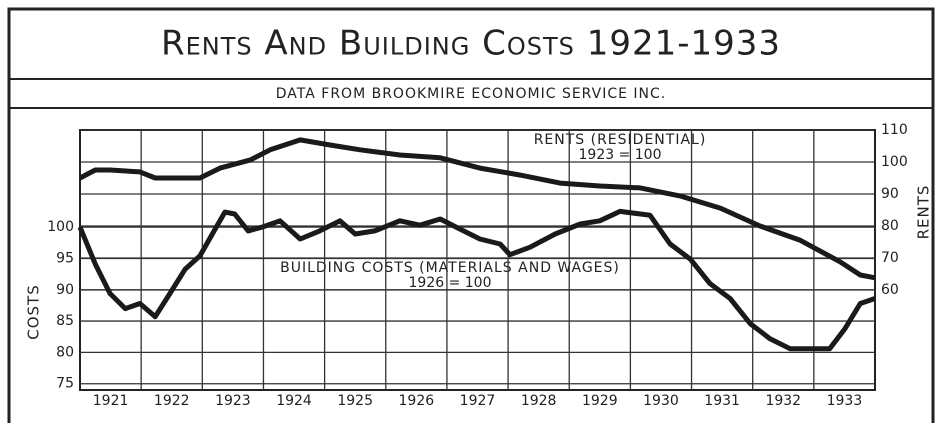 The image size is (942, 423). What do you see at coordinates (355, 401) in the screenshot?
I see `x-tick-label: 1925` at bounding box center [355, 401].